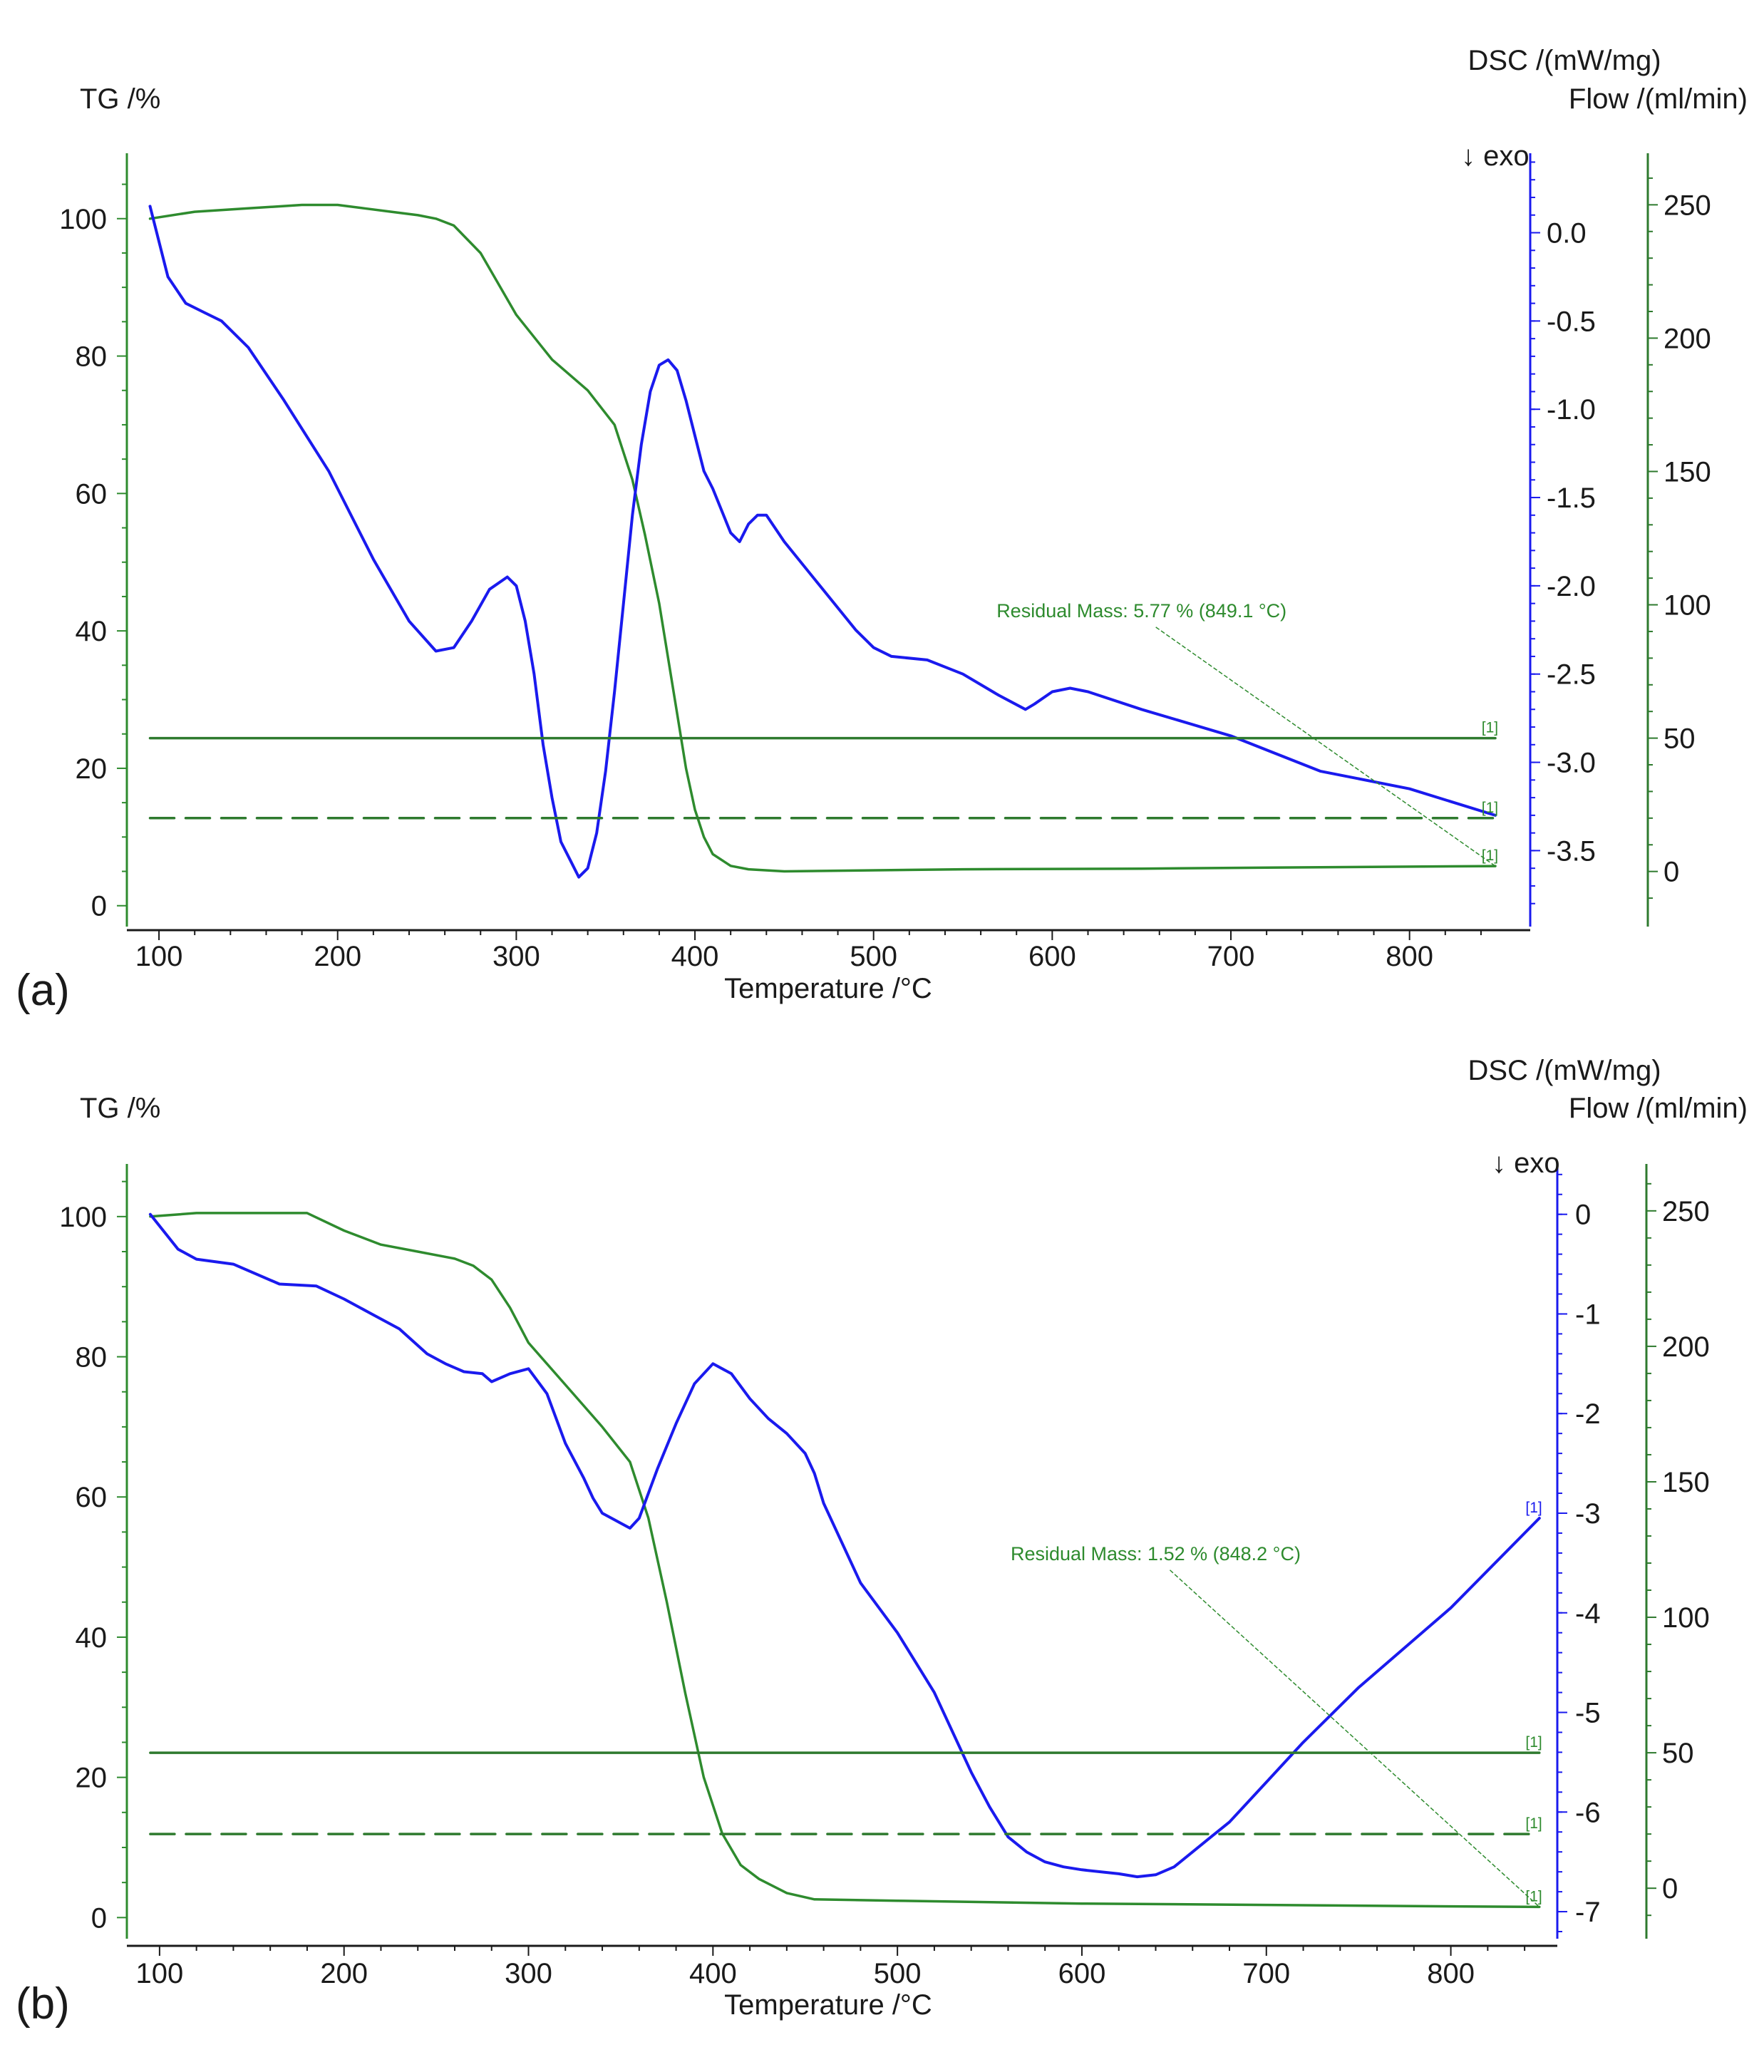  What do you see at coordinates (1687, 206) in the screenshot?
I see `panel-a-flow-tick-label: 250` at bounding box center [1687, 206].